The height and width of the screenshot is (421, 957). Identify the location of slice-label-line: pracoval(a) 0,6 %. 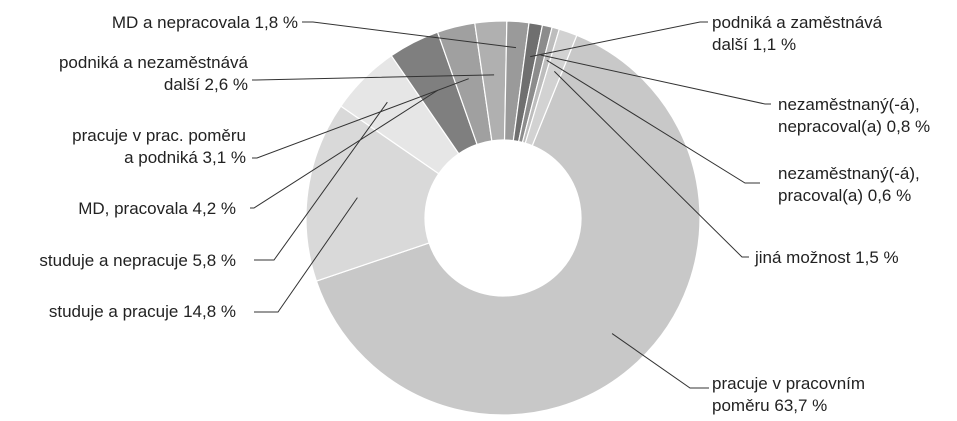
(844, 195).